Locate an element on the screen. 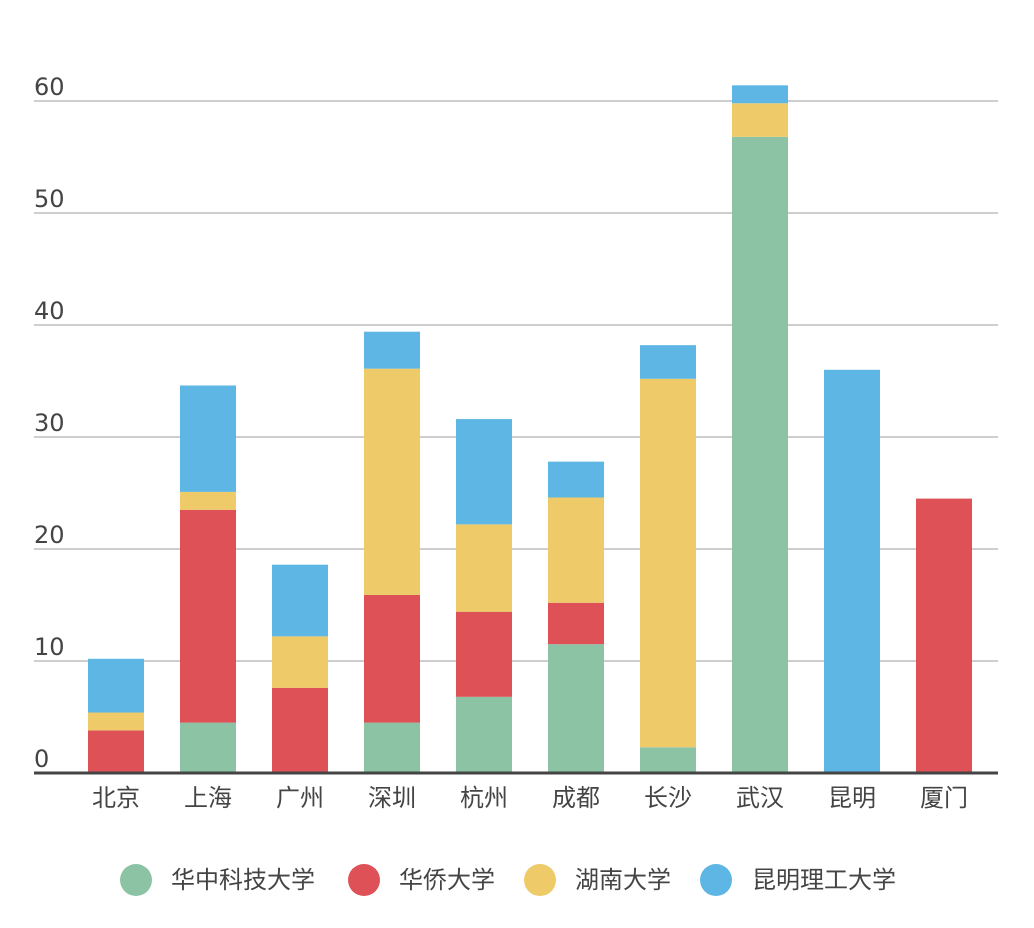 This screenshot has width=1034, height=928. bar-segment-昆明-昆明理工大学 is located at coordinates (852, 571).